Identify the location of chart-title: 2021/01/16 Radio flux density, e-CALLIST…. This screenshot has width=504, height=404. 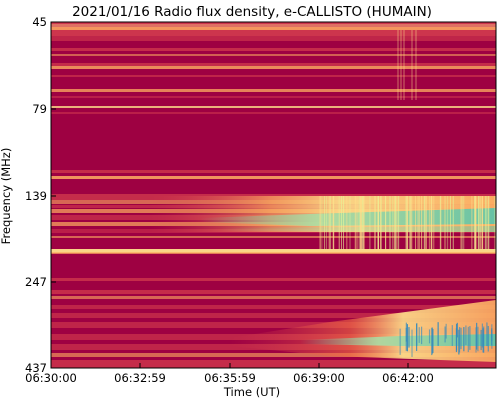
(252, 12).